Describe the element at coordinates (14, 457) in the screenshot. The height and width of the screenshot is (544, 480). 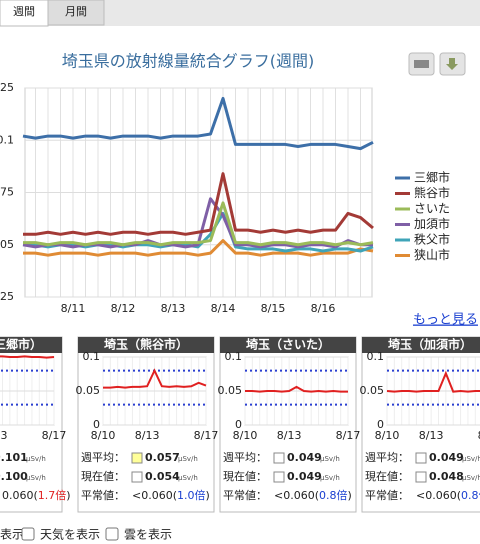
I see `stat-value: 0.101` at that location.